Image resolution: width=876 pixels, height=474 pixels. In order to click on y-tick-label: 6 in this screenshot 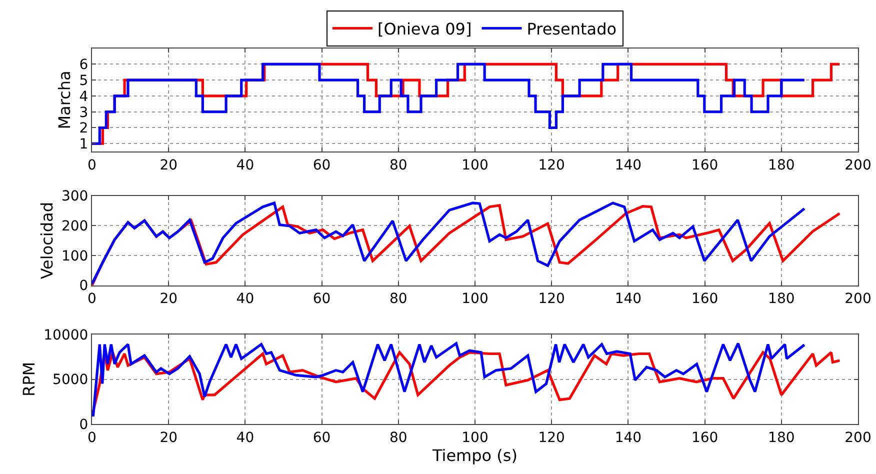, I will do `click(83, 65)`.